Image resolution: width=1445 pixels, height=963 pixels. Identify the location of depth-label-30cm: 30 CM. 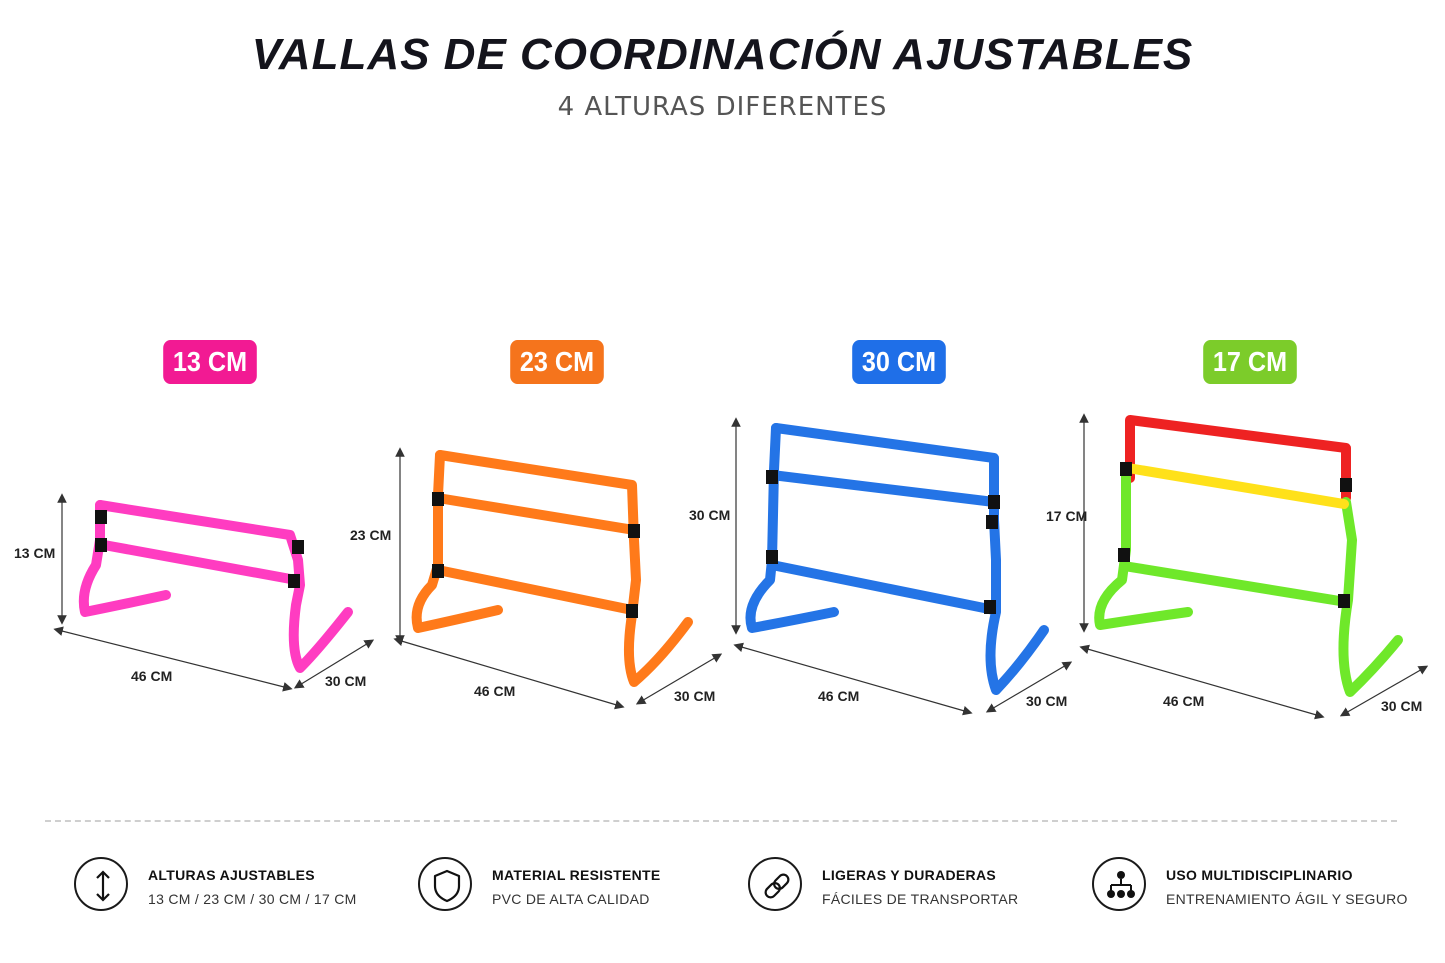
(1047, 701).